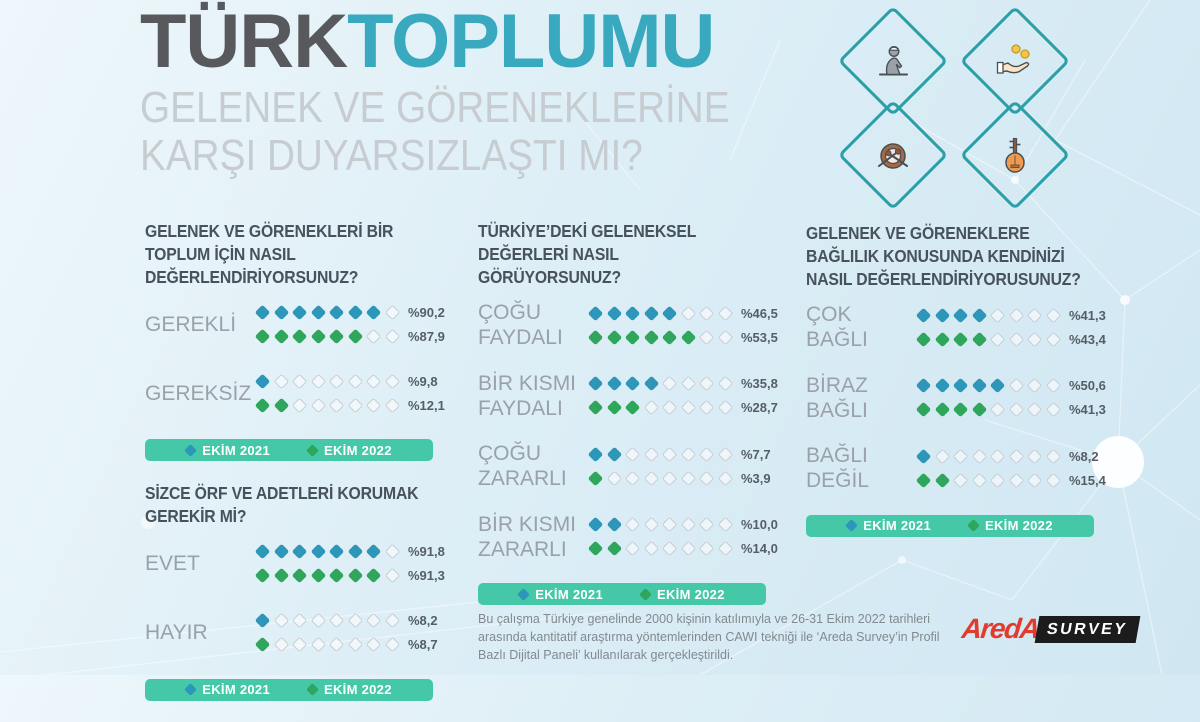 This screenshot has height=722, width=1200. I want to click on rating-row: %90,2, so click(349, 312).